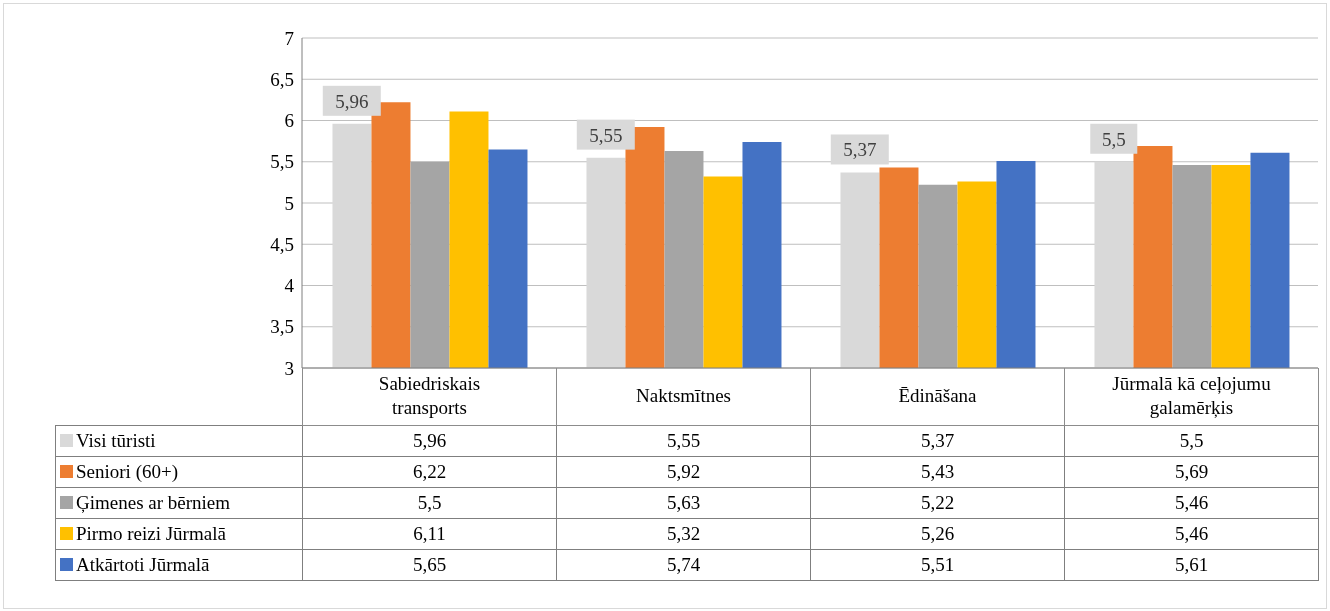  What do you see at coordinates (282, 162) in the screenshot?
I see `y-tick-label: 5,5` at bounding box center [282, 162].